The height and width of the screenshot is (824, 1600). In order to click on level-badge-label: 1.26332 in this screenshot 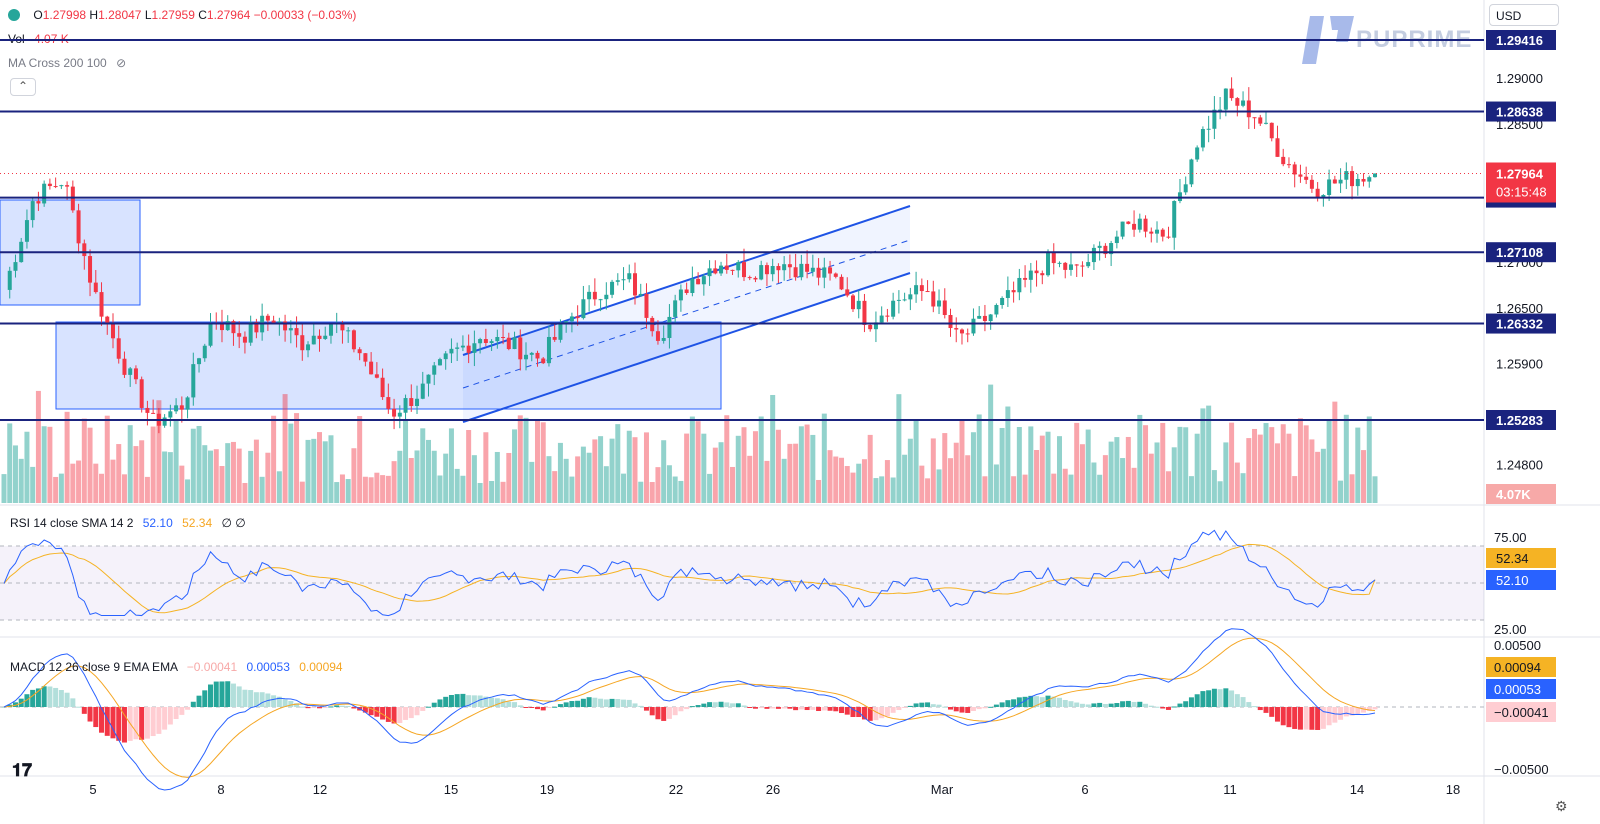, I will do `click(1519, 324)`.